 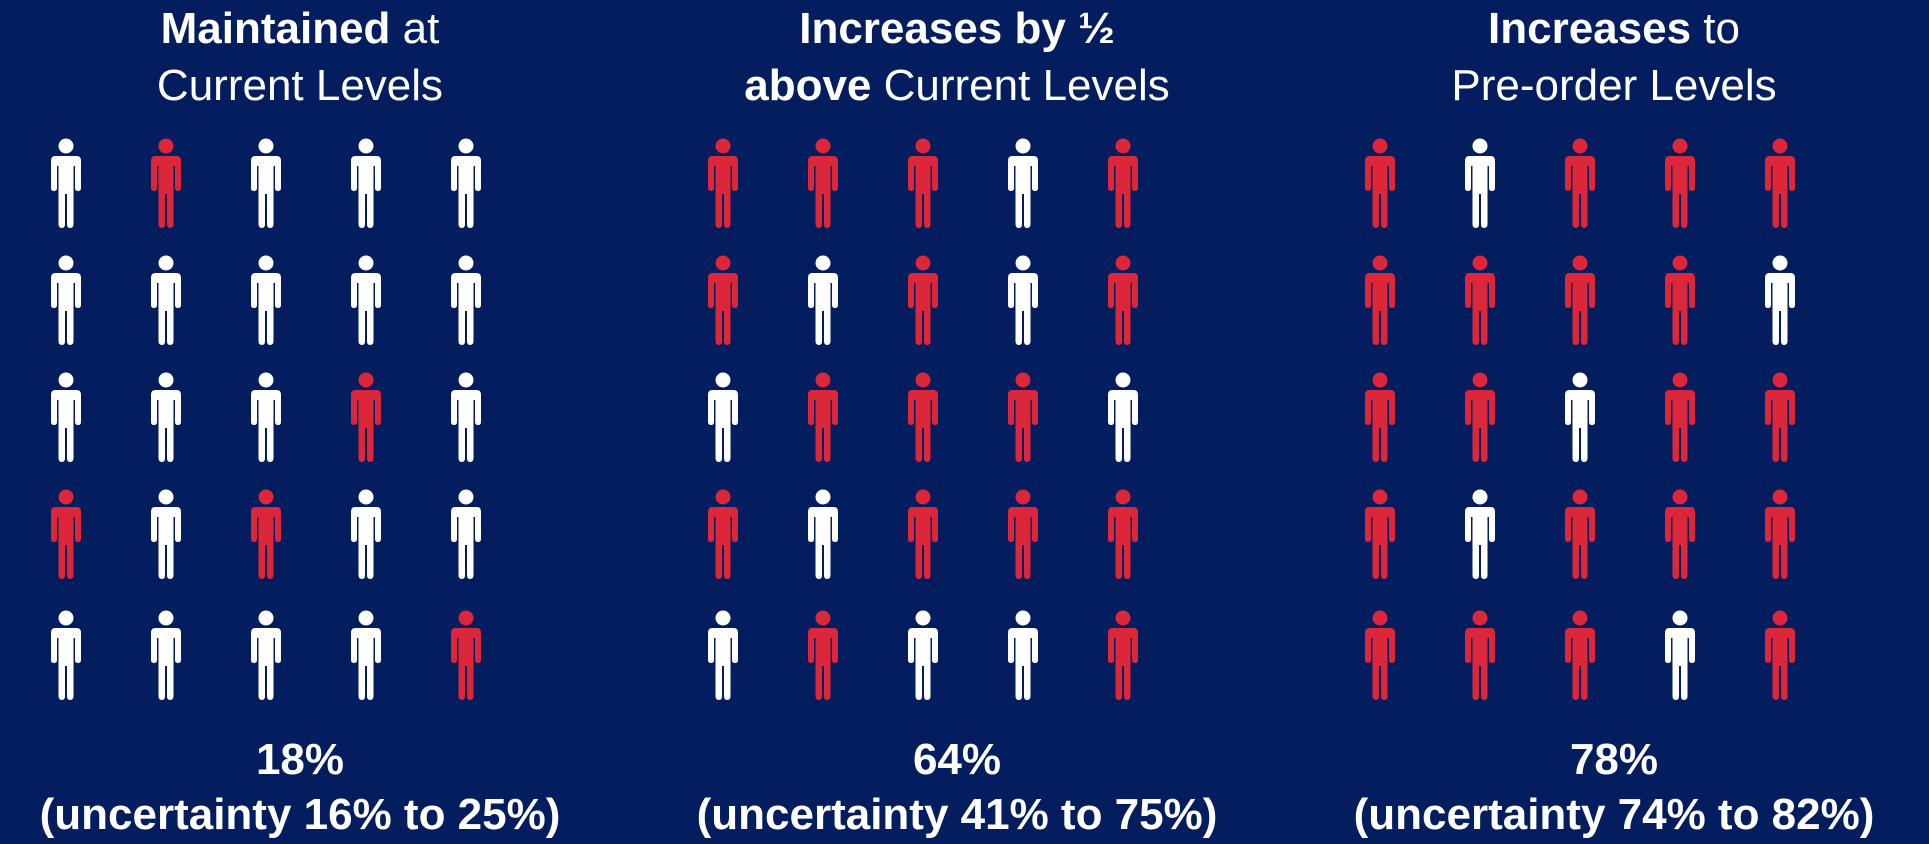 I want to click on title-bold-text: above, so click(x=807, y=85).